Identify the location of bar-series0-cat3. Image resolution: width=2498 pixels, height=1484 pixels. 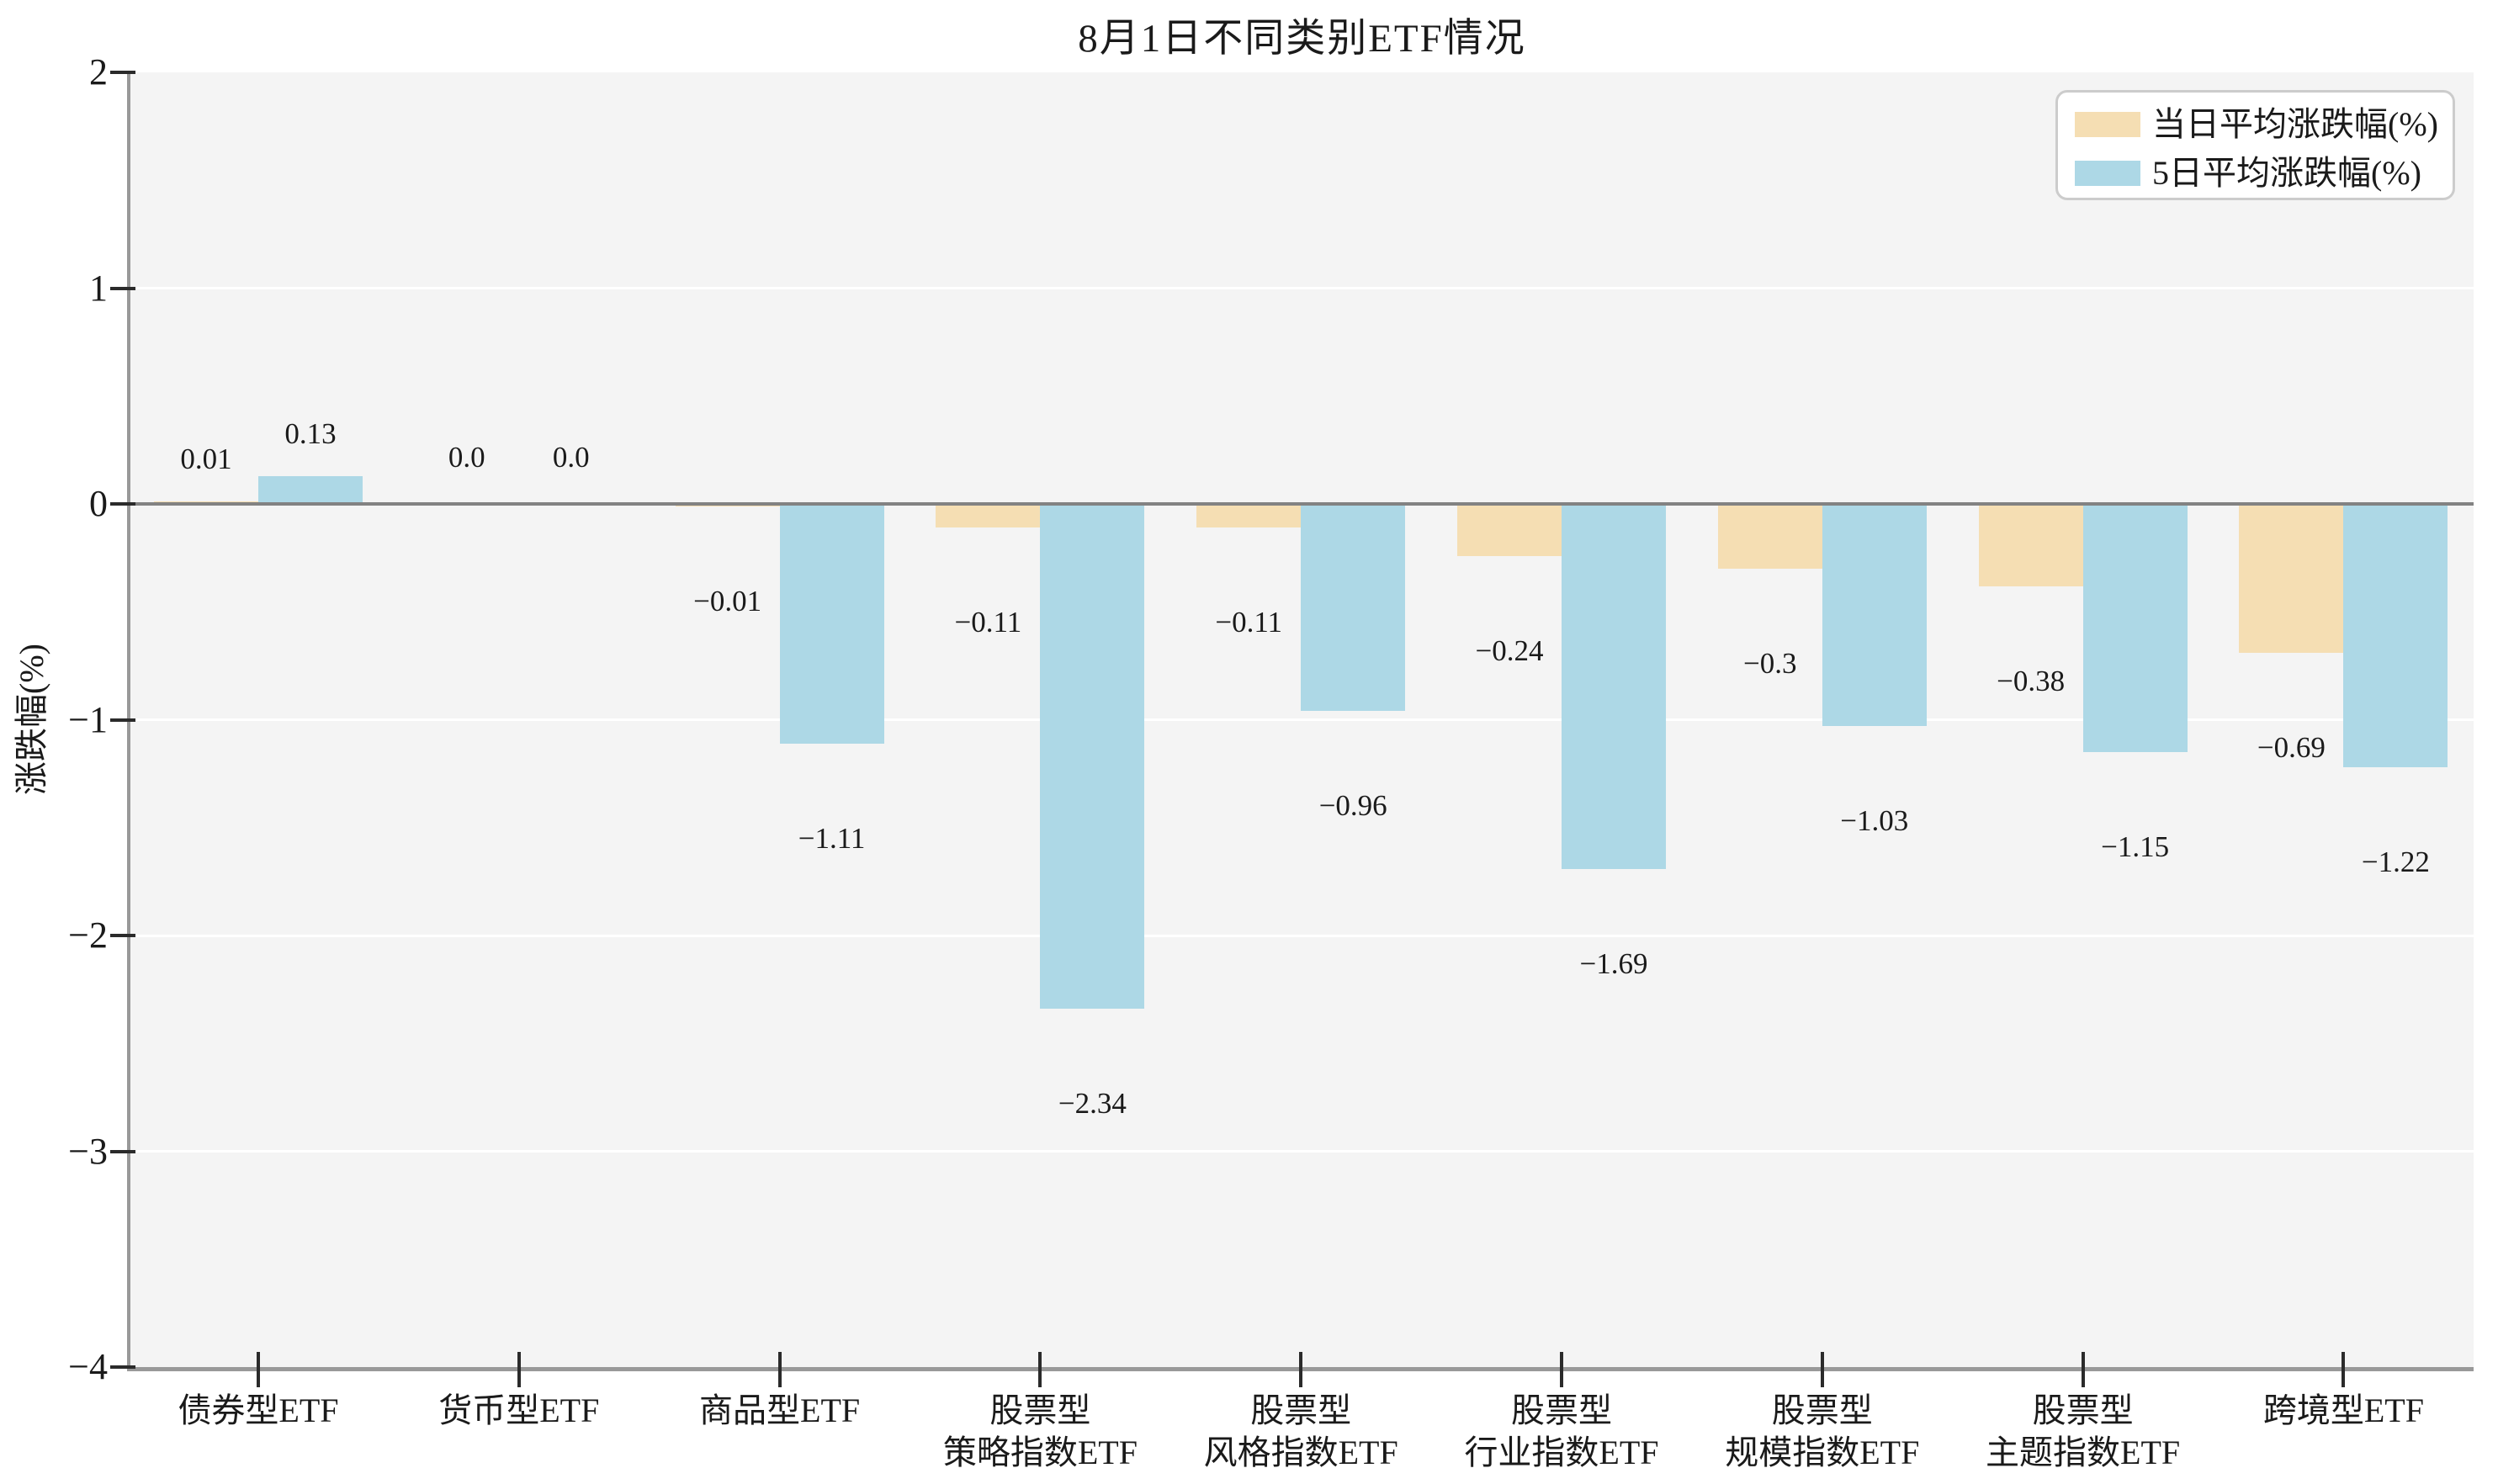
(989, 516).